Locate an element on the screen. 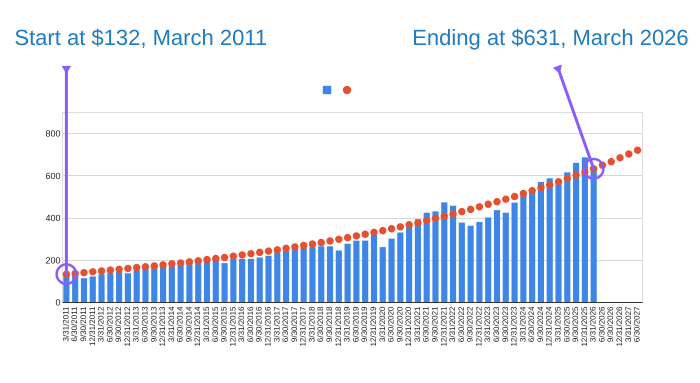 Image resolution: width=700 pixels, height=383 pixels. x-tick-label: 12/31/2022 is located at coordinates (479, 326).